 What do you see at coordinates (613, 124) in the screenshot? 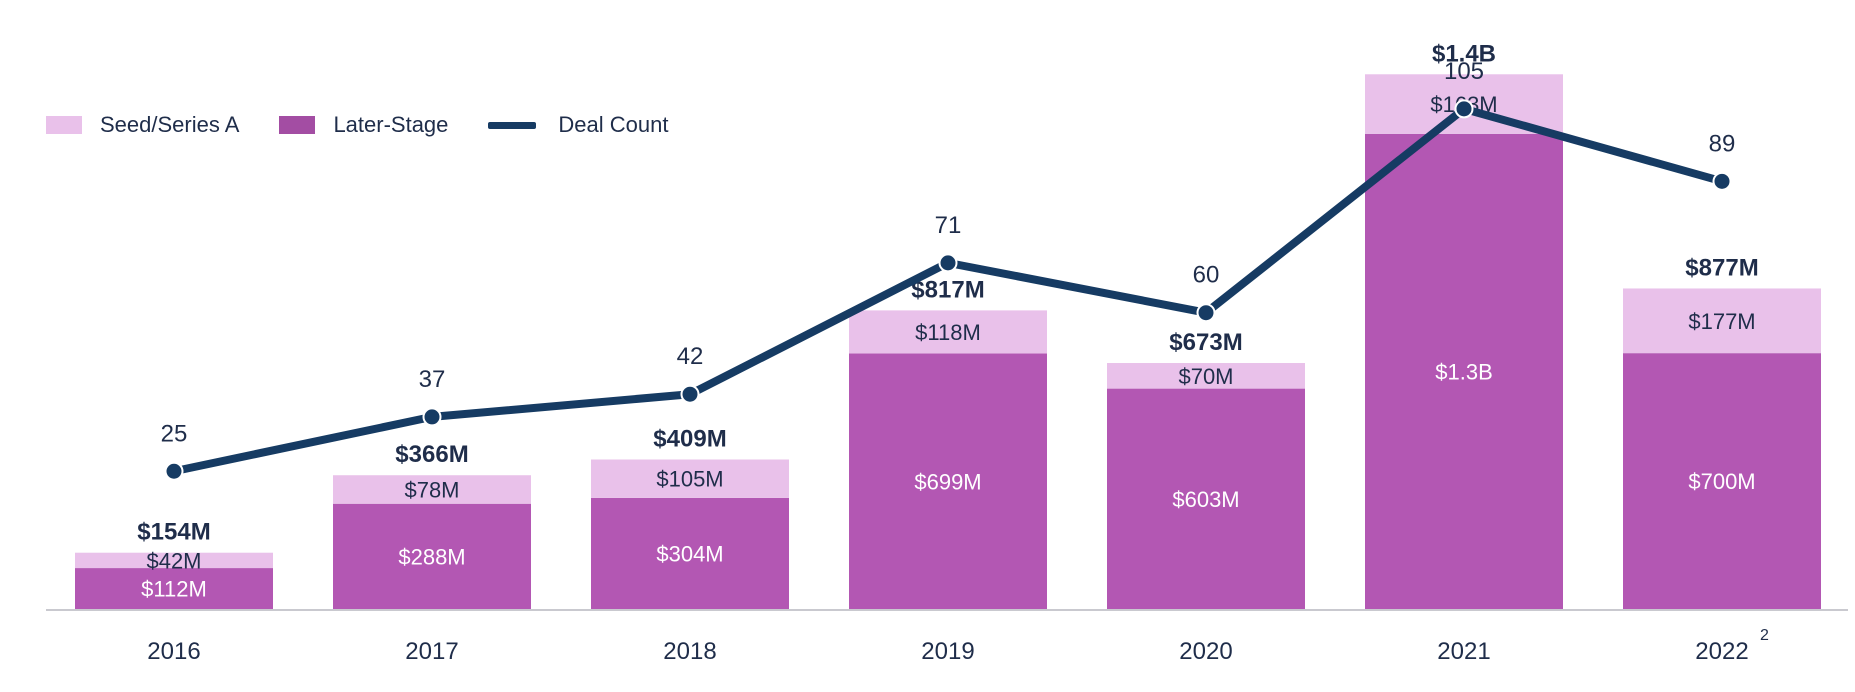
I see `legend-label-deal: Deal Count` at bounding box center [613, 124].